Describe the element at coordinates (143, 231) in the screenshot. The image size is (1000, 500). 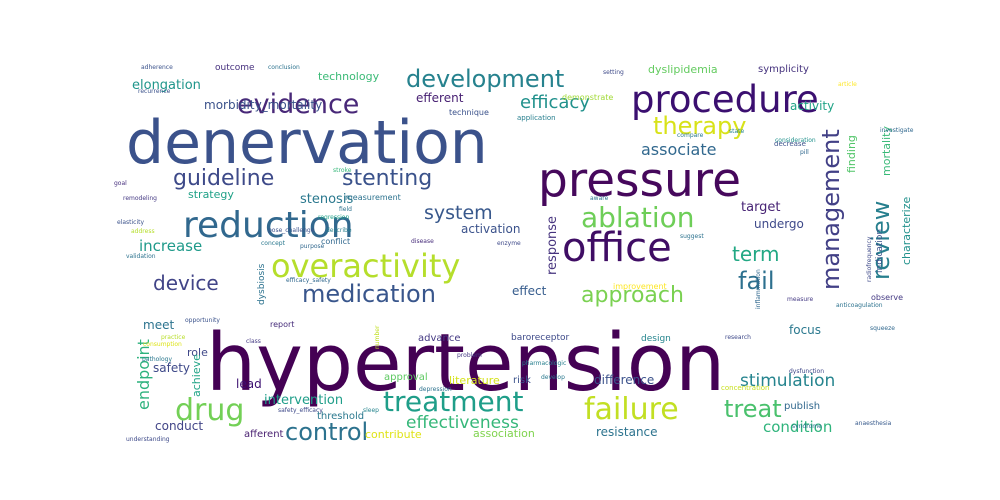
I see `cloud-word: address` at that location.